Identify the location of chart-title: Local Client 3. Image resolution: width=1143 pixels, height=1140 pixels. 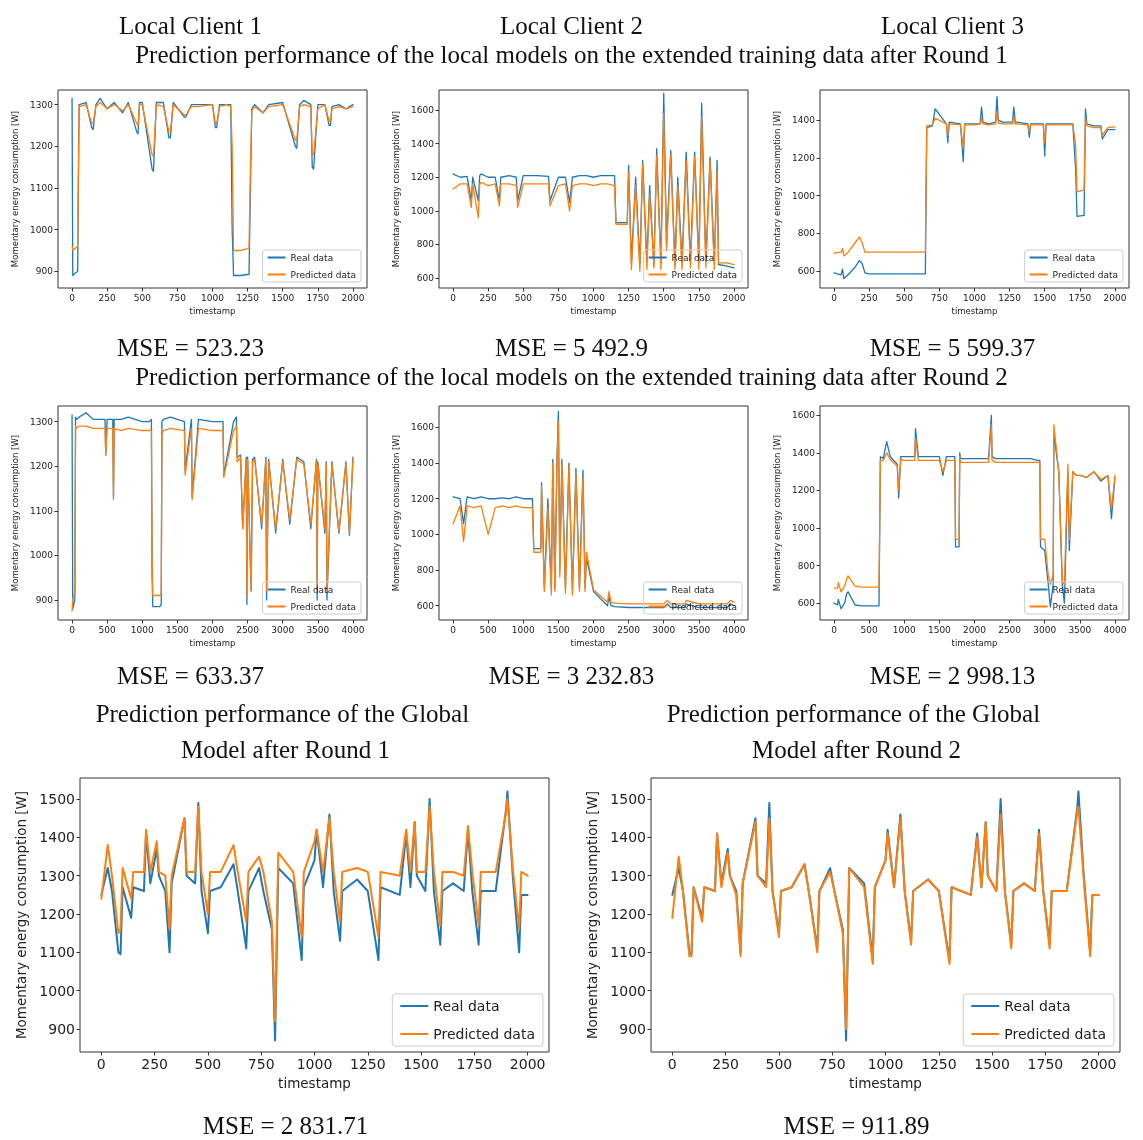
(952, 25).